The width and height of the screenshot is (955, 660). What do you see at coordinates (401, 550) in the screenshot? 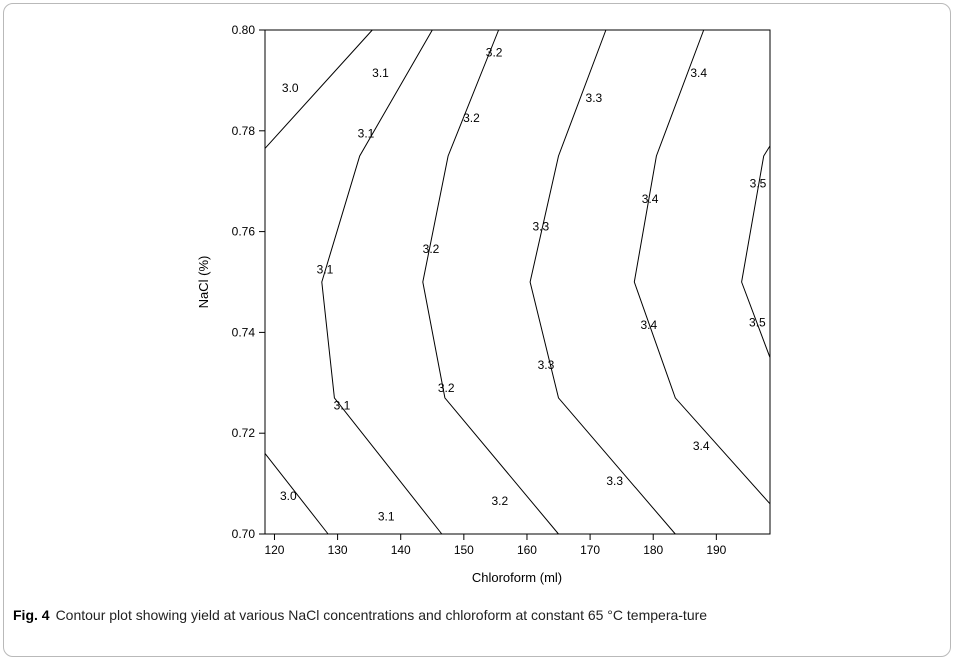
I see `x-tick-label: 140` at bounding box center [401, 550].